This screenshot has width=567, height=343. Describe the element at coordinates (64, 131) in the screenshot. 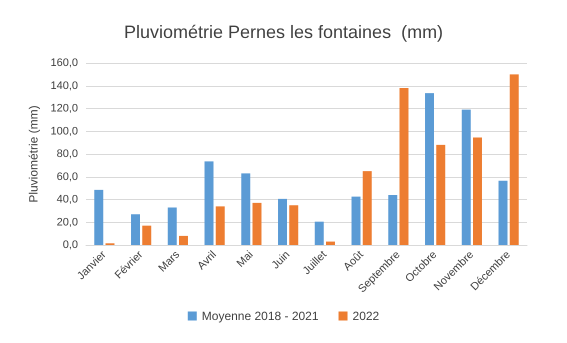

I see `y-tick-label: 100,0` at that location.